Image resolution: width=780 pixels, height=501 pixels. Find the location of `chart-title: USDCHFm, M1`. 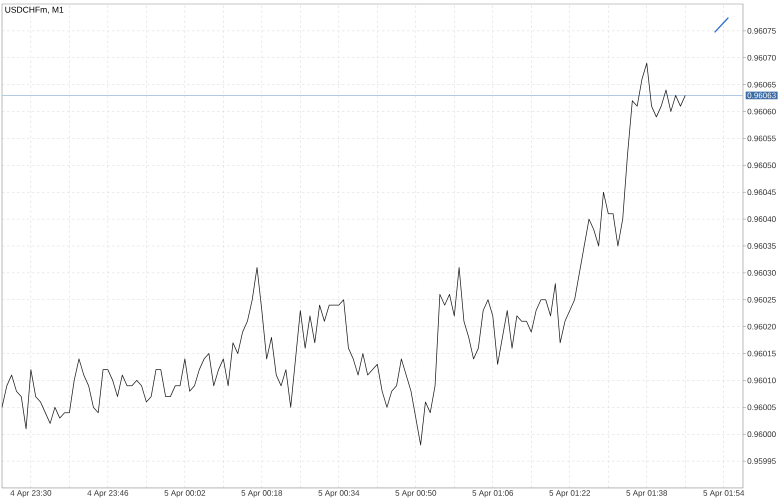

chart-title: USDCHFm, M1 is located at coordinates (34, 10).